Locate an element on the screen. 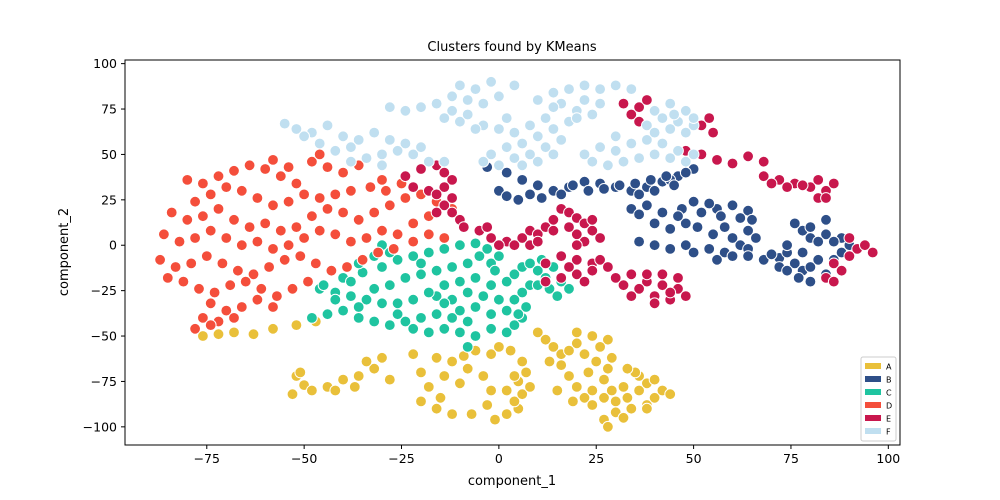 This screenshot has width=1000, height=500. y-tick-label: 25 is located at coordinates (109, 199).